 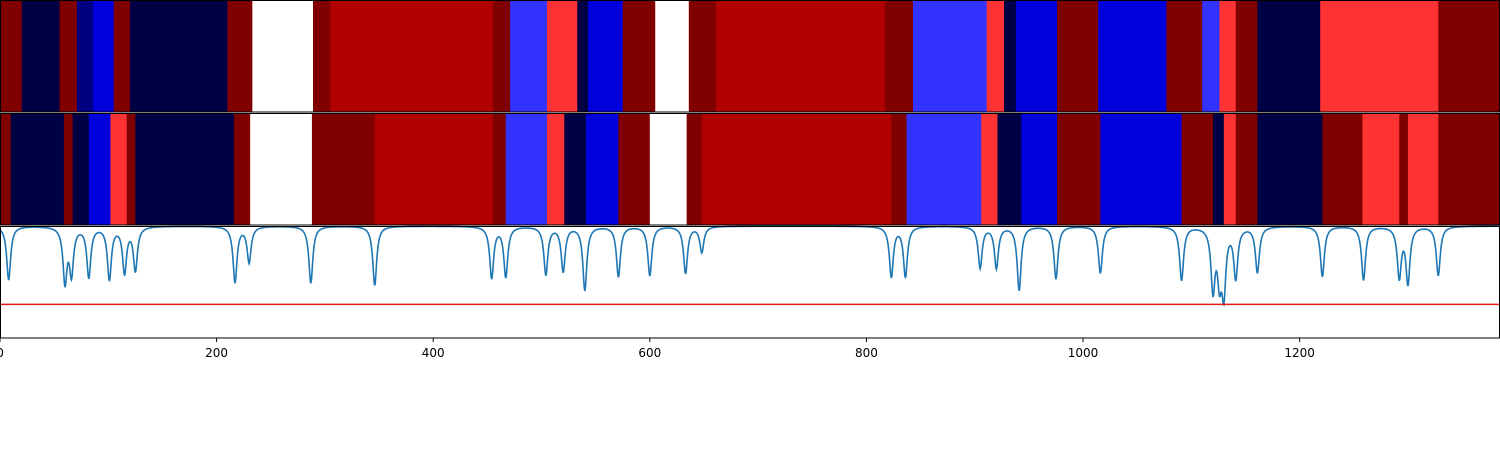 I want to click on x-tick-label: 0, so click(x=2, y=353).